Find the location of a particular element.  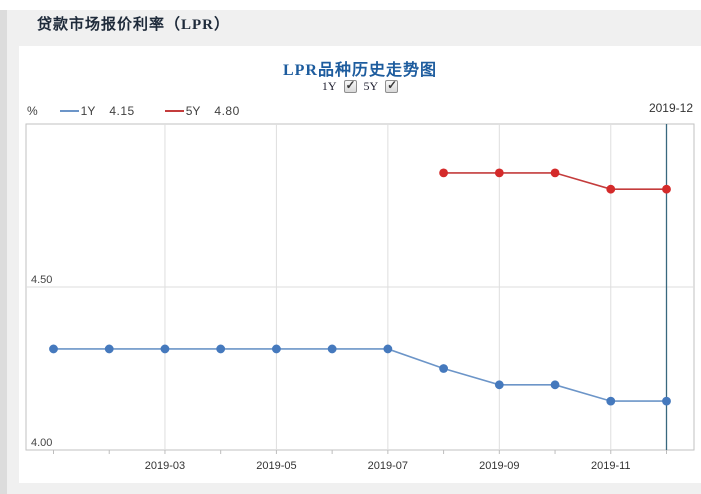

page-title: 贷款市场报价利率（LPR） is located at coordinates (134, 25).